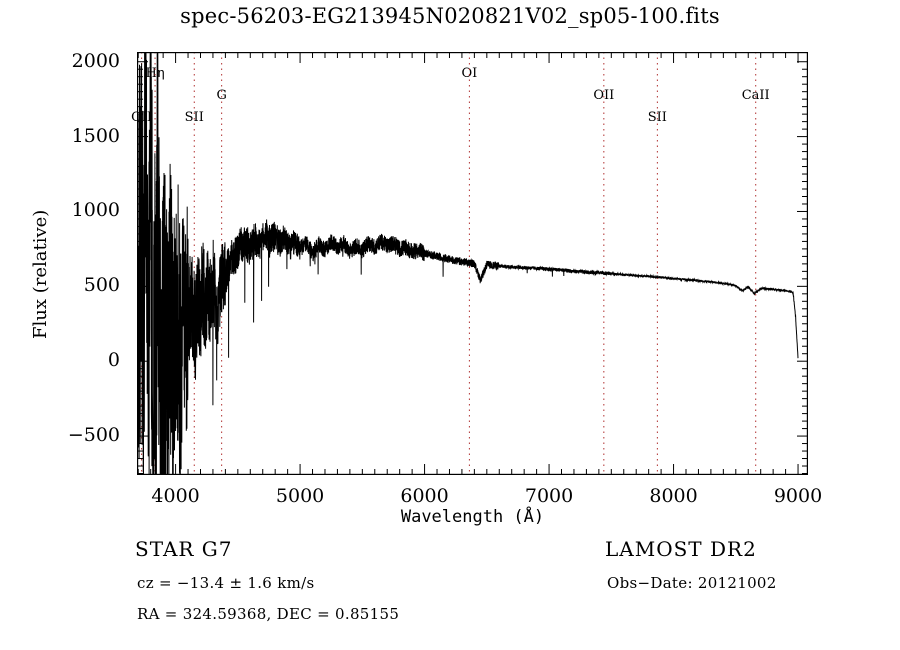 Image resolution: width=900 pixels, height=650 pixels. I want to click on y-tick-0: 0, so click(113, 360).